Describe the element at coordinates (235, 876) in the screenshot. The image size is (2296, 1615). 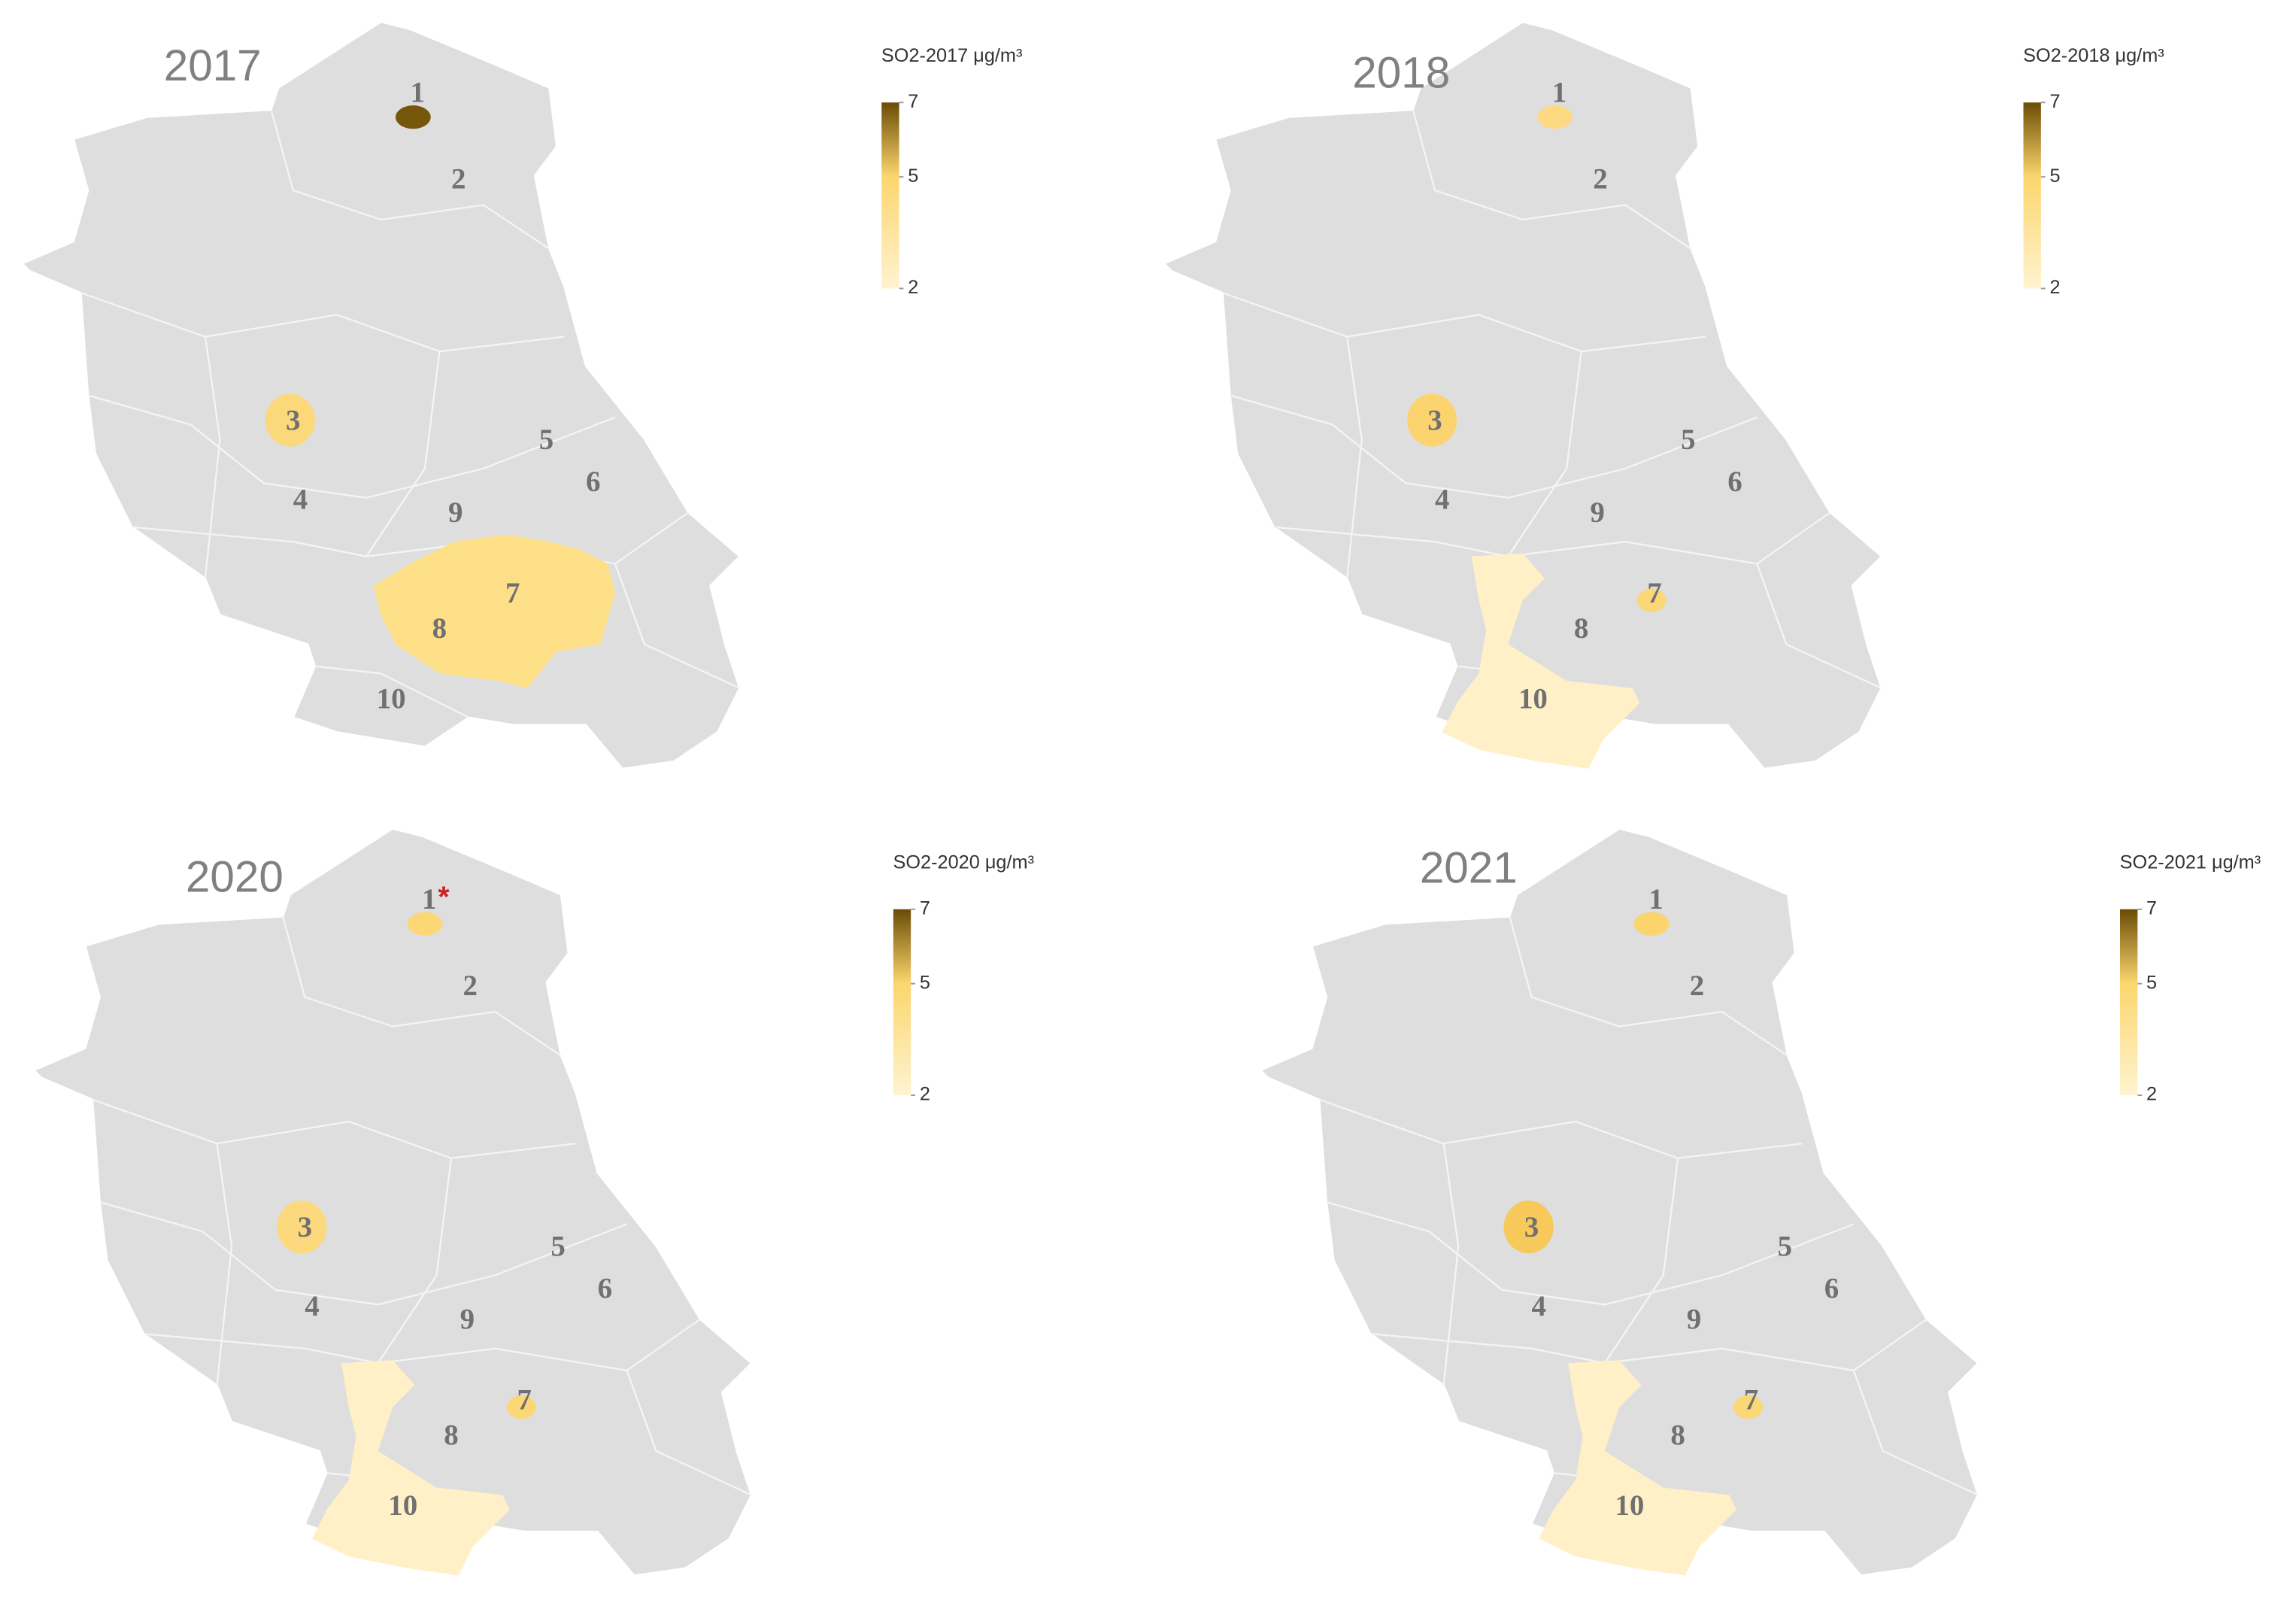
I see `year-title: 2020` at that location.